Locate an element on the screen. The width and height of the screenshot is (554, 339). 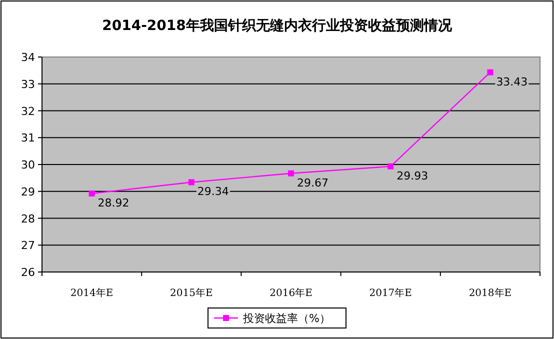
legend-label: 投资收益率（%） is located at coordinates (286, 318).